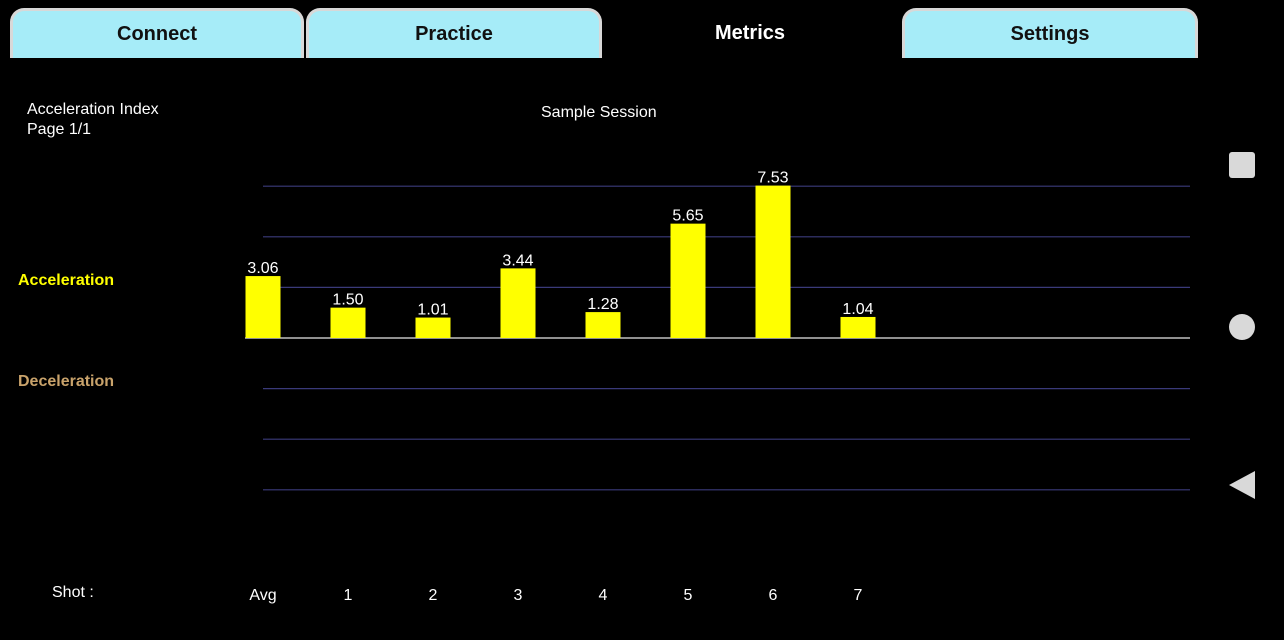 This screenshot has width=1284, height=640. I want to click on value-label-3: 3.44, so click(517, 260).